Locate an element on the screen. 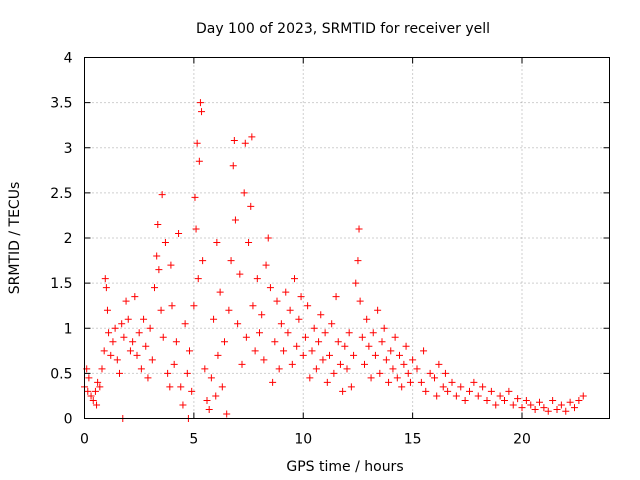 The width and height of the screenshot is (640, 480). x-tick-label: 5 is located at coordinates (193, 440).